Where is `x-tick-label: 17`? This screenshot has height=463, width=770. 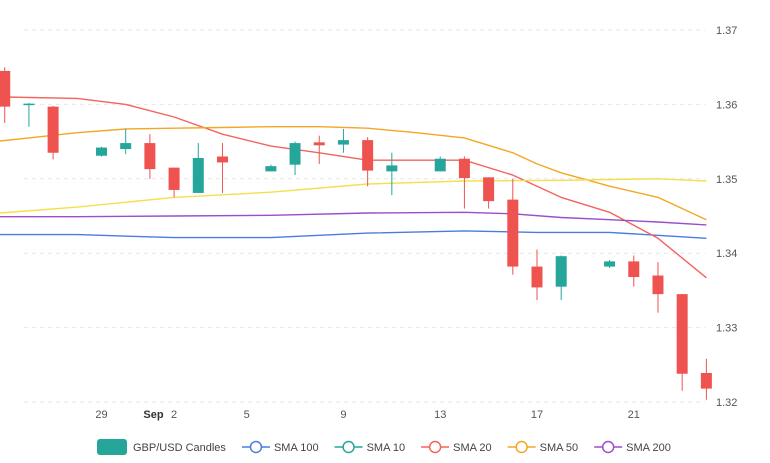
x-tick-label: 17 is located at coordinates (537, 415).